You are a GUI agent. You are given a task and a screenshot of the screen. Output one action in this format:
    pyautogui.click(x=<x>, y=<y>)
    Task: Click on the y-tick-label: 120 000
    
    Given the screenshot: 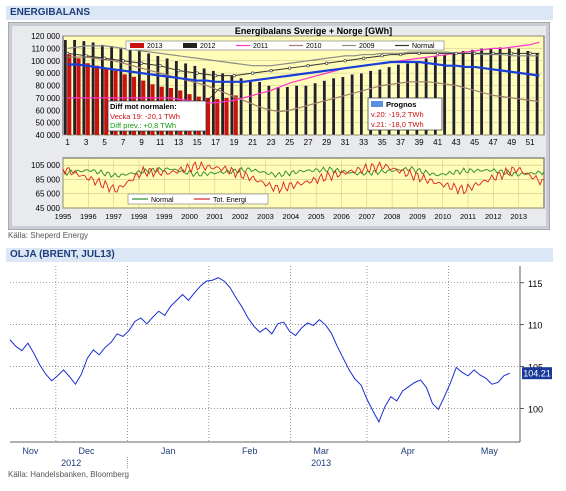 What is the action you would take?
    pyautogui.click(x=45, y=36)
    